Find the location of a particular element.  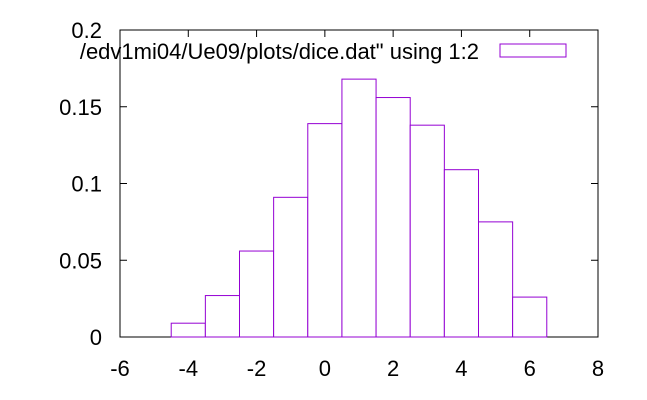

y-tick-label: 0.15 is located at coordinates (80, 107).